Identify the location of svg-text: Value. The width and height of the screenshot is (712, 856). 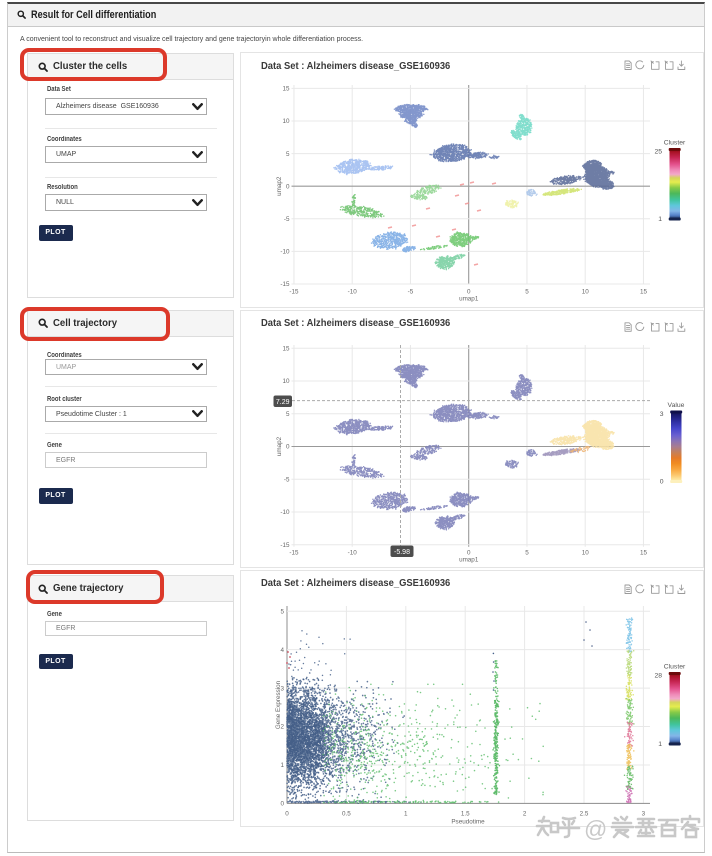
(676, 405).